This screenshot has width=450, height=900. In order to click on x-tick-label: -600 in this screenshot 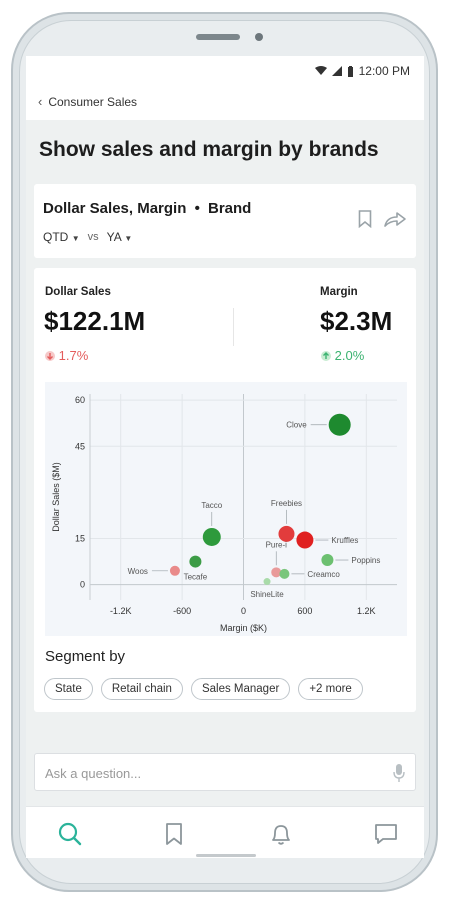, I will do `click(182, 611)`.